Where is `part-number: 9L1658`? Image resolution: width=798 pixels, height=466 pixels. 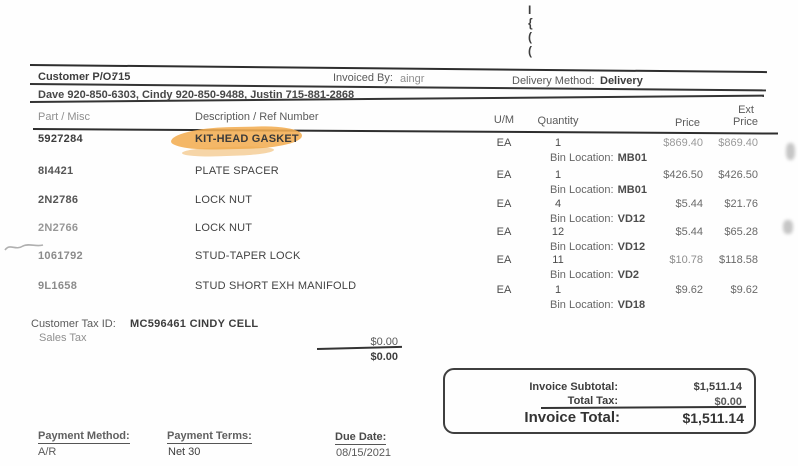
part-number: 9L1658 is located at coordinates (58, 286).